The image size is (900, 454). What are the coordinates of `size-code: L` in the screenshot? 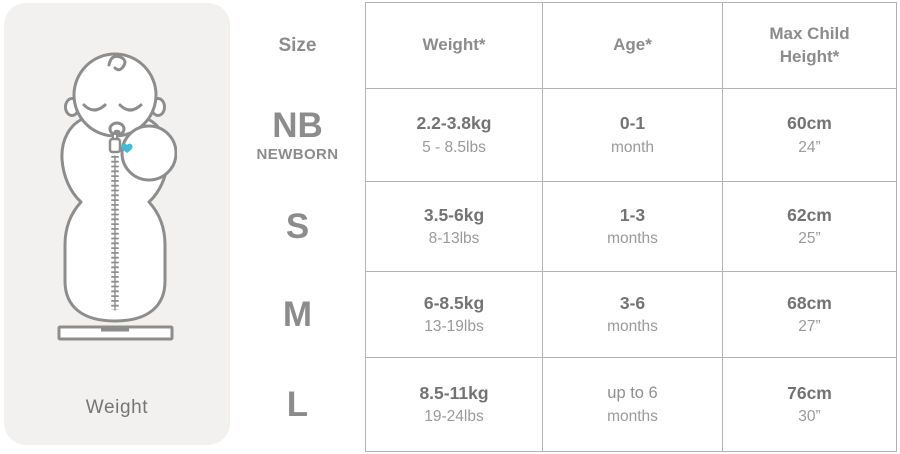 It's located at (297, 404).